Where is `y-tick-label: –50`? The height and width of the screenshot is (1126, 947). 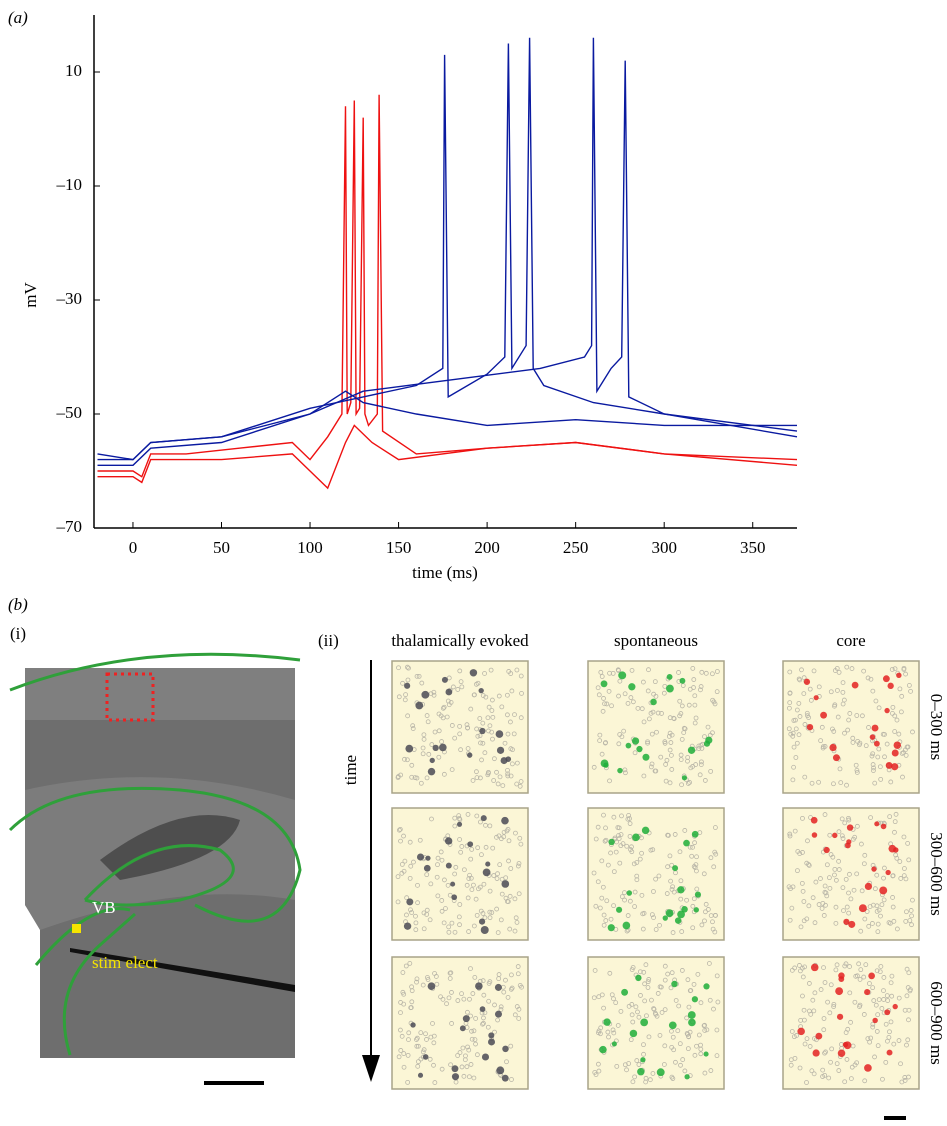 y-tick-label: –50 is located at coordinates (69, 412).